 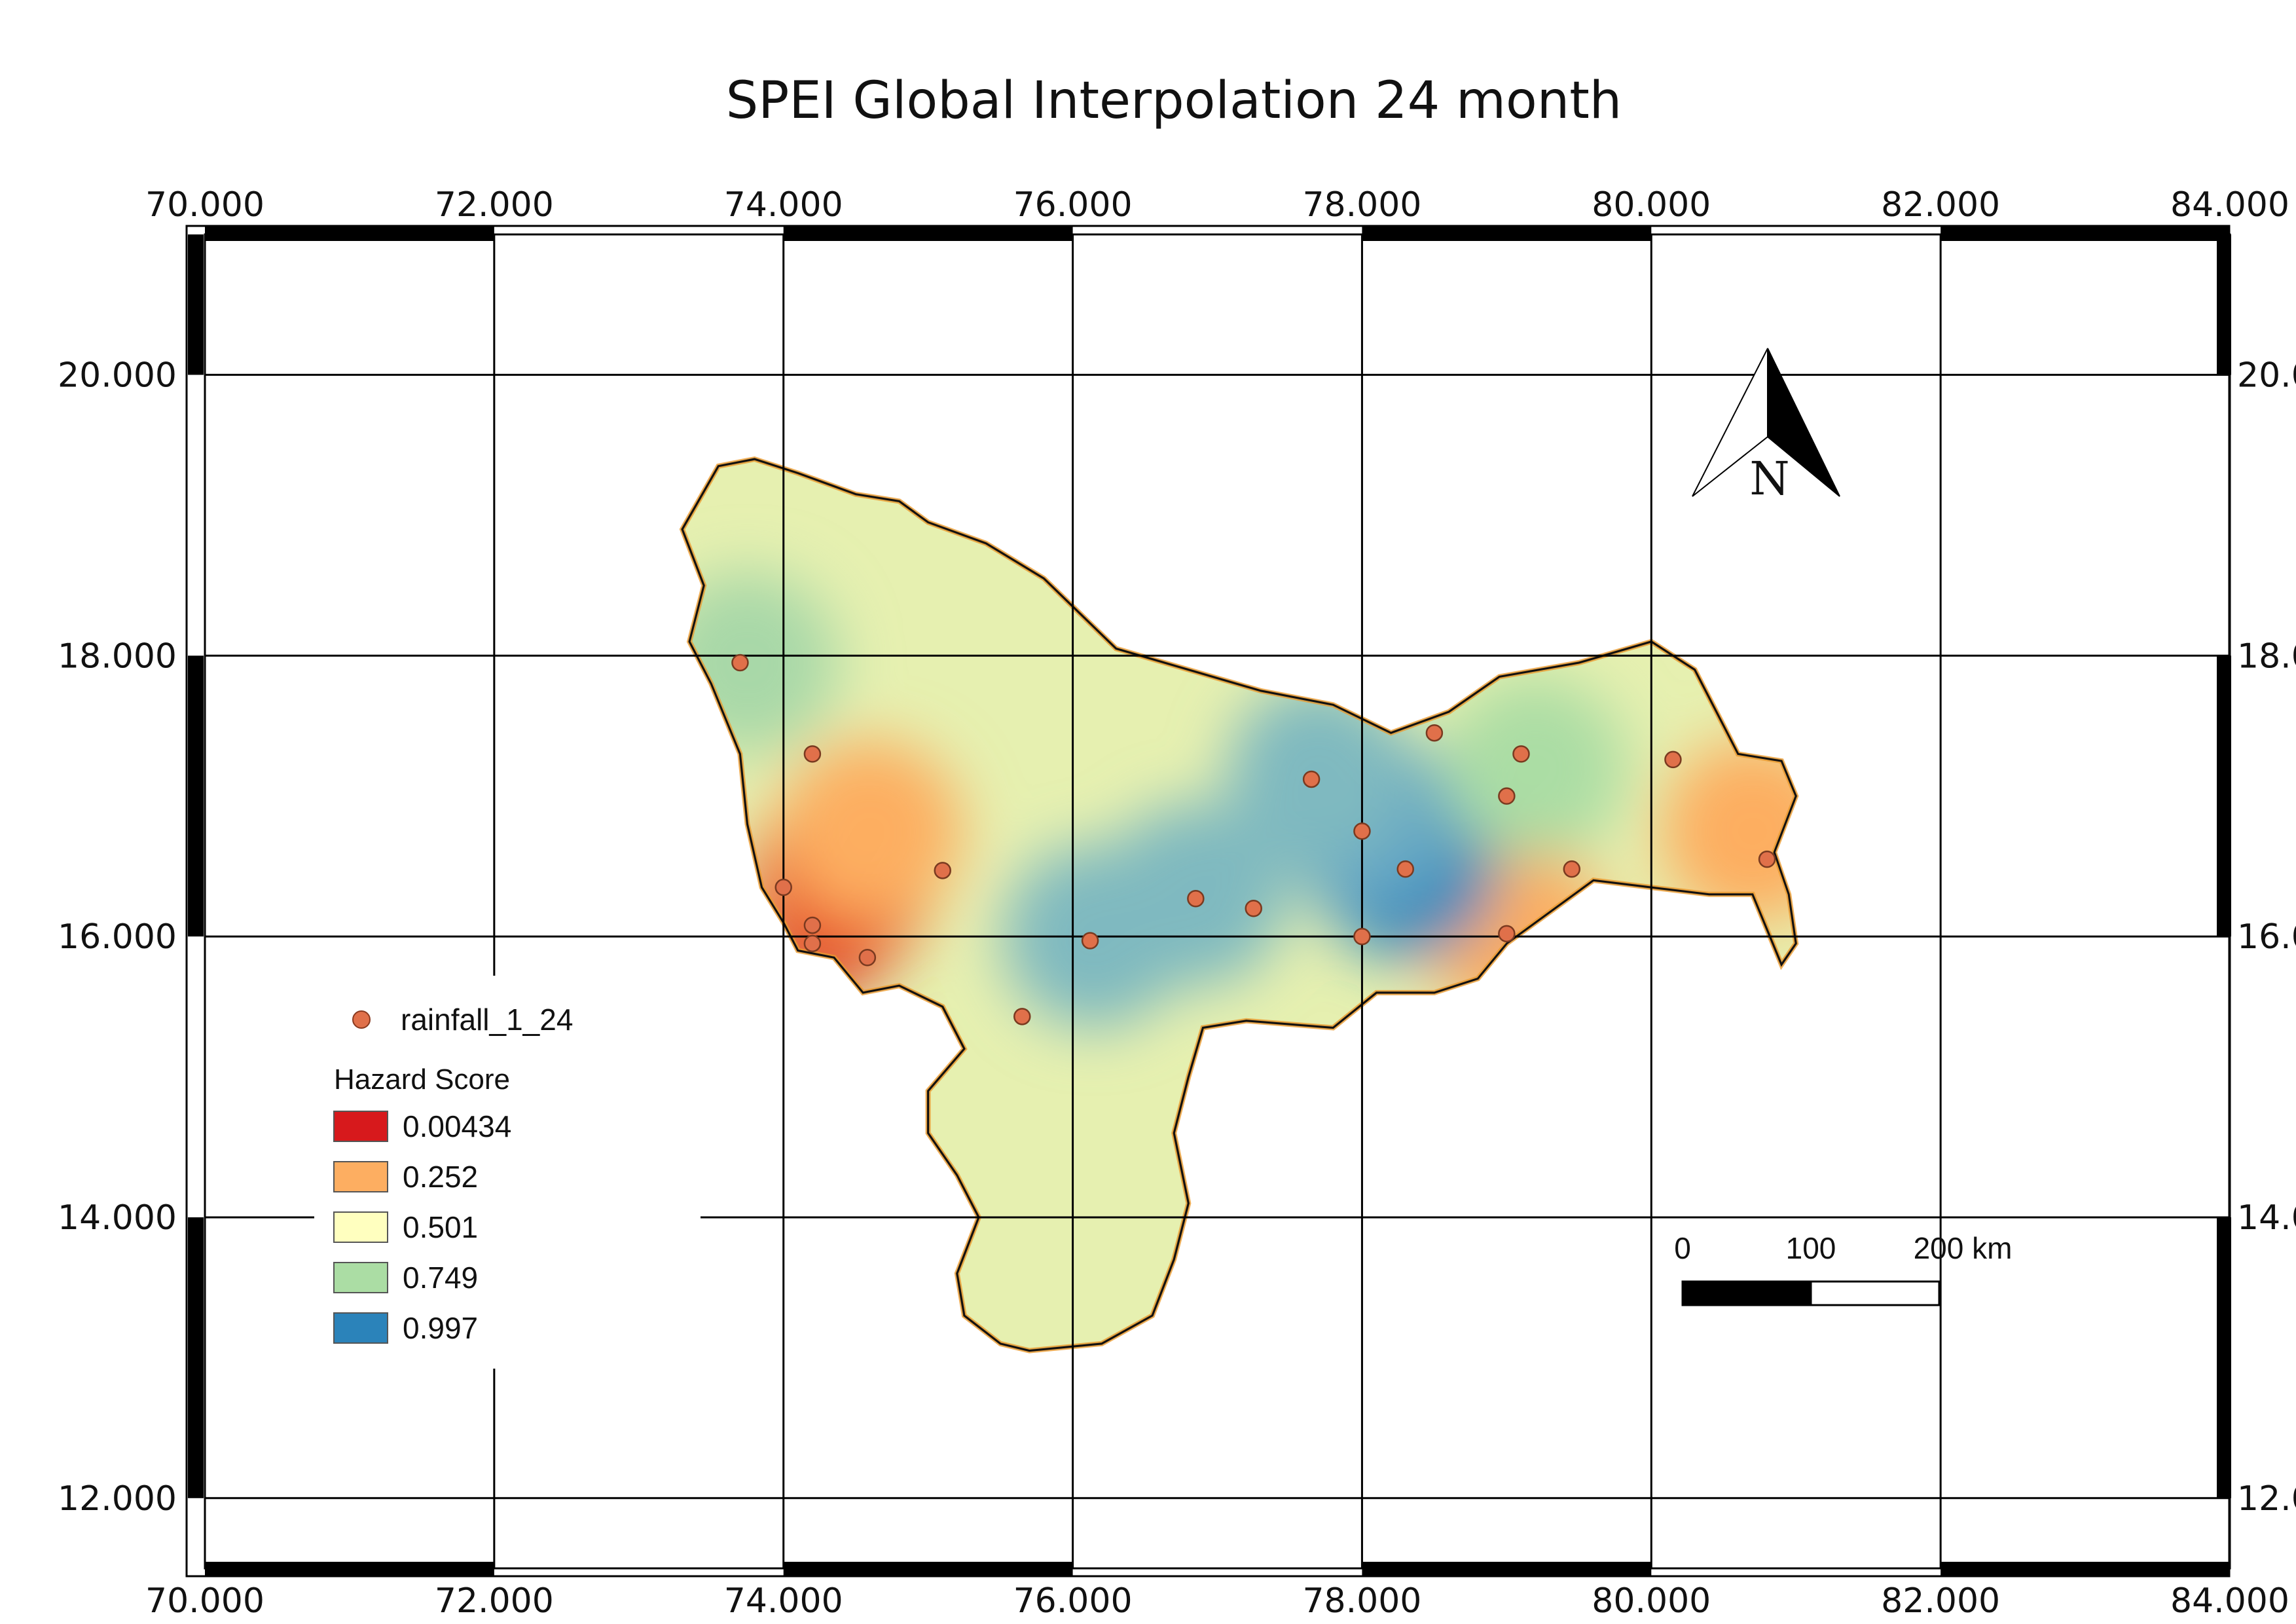 I want to click on lon-label-top-78: 78.000, so click(x=1361, y=205).